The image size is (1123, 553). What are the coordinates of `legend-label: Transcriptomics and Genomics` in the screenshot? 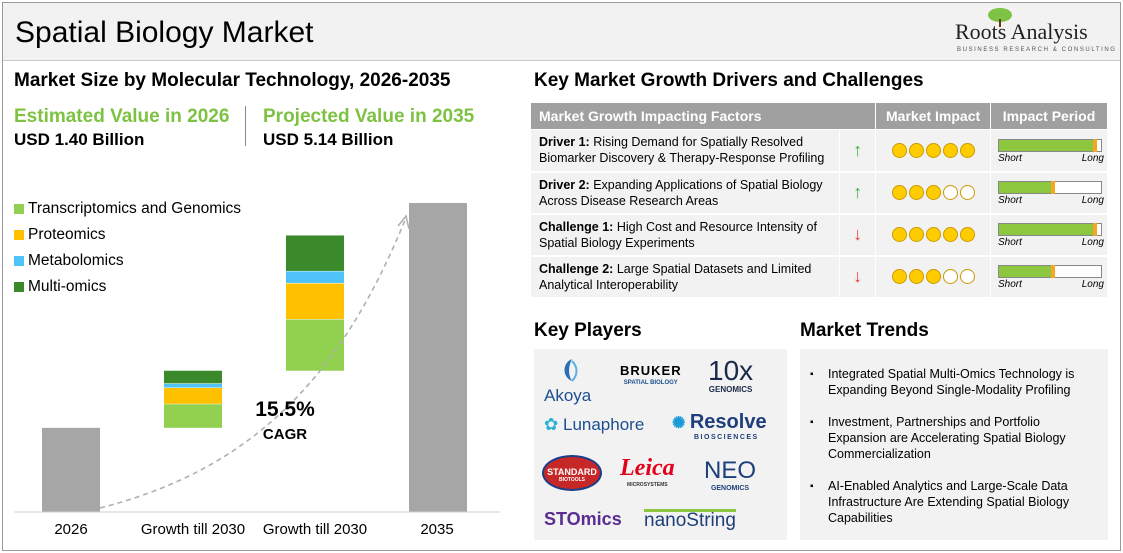 It's located at (135, 208).